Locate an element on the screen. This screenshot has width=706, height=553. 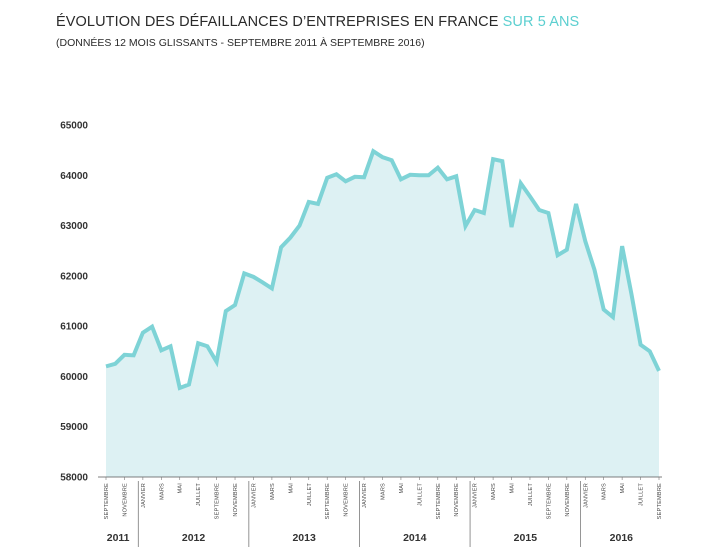
x-year-label: 2011 is located at coordinates (118, 538).